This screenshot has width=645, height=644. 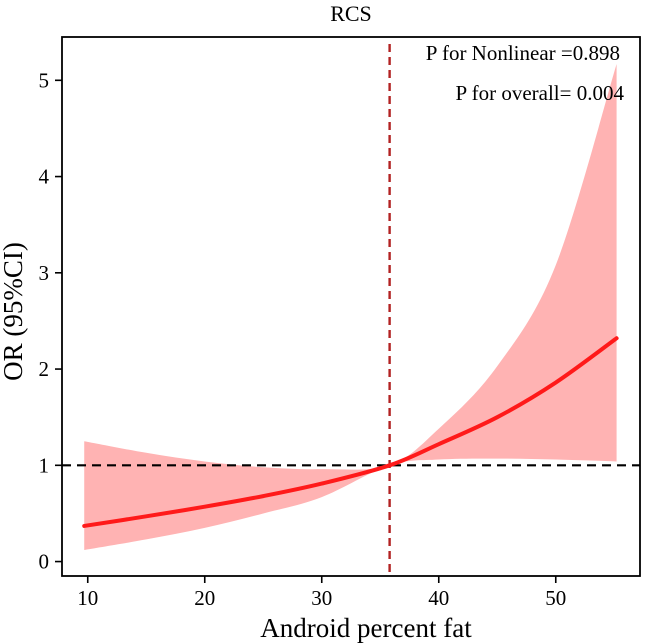 I want to click on y-tick-label: 4, so click(x=44, y=177).